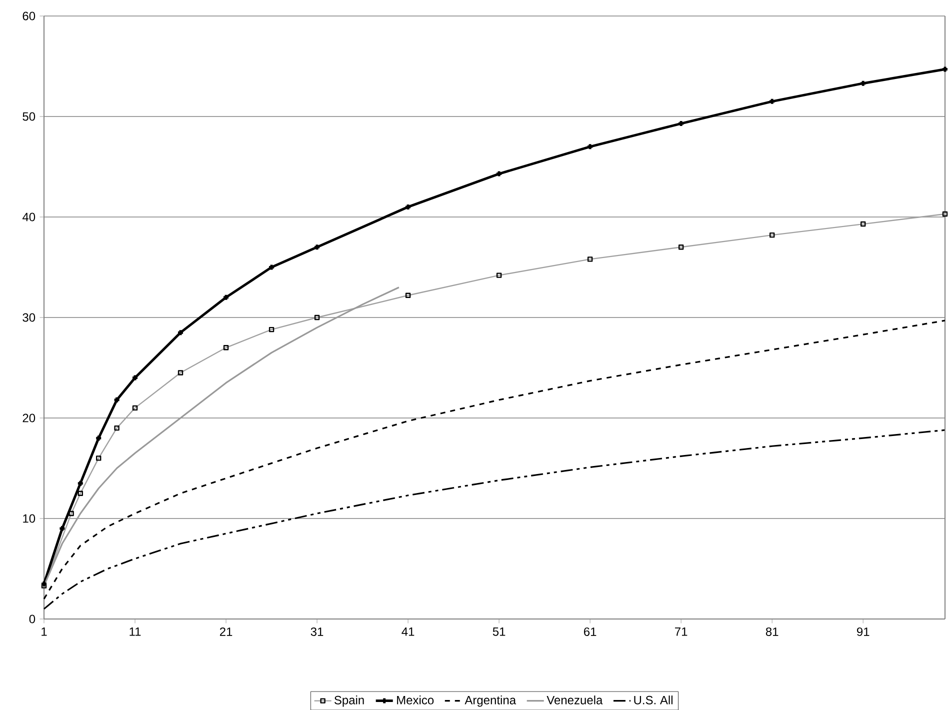  Describe the element at coordinates (772, 631) in the screenshot. I see `x-tick-label: 81` at that location.